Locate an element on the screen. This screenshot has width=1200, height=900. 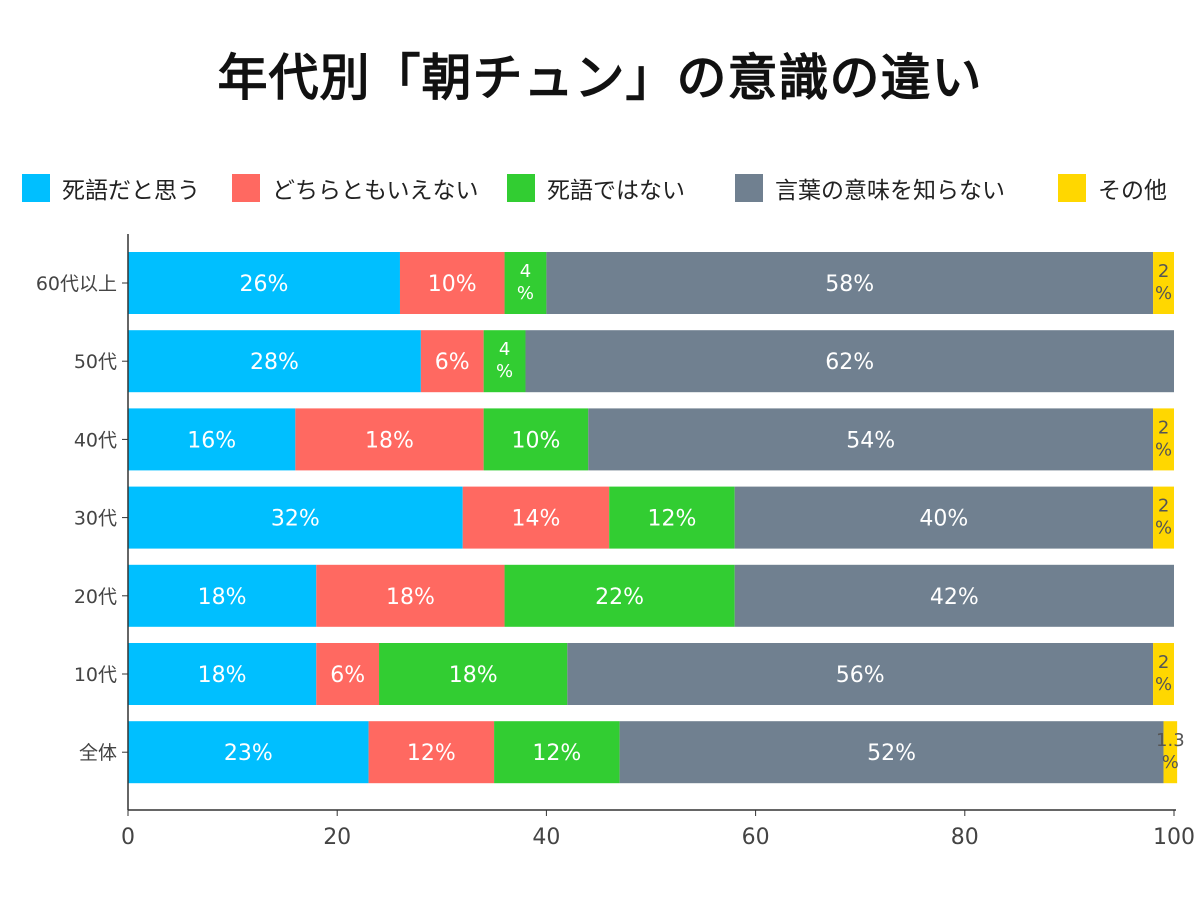
chart-title: 年代別「朝チュン」の意識の違い is located at coordinates (600, 78).